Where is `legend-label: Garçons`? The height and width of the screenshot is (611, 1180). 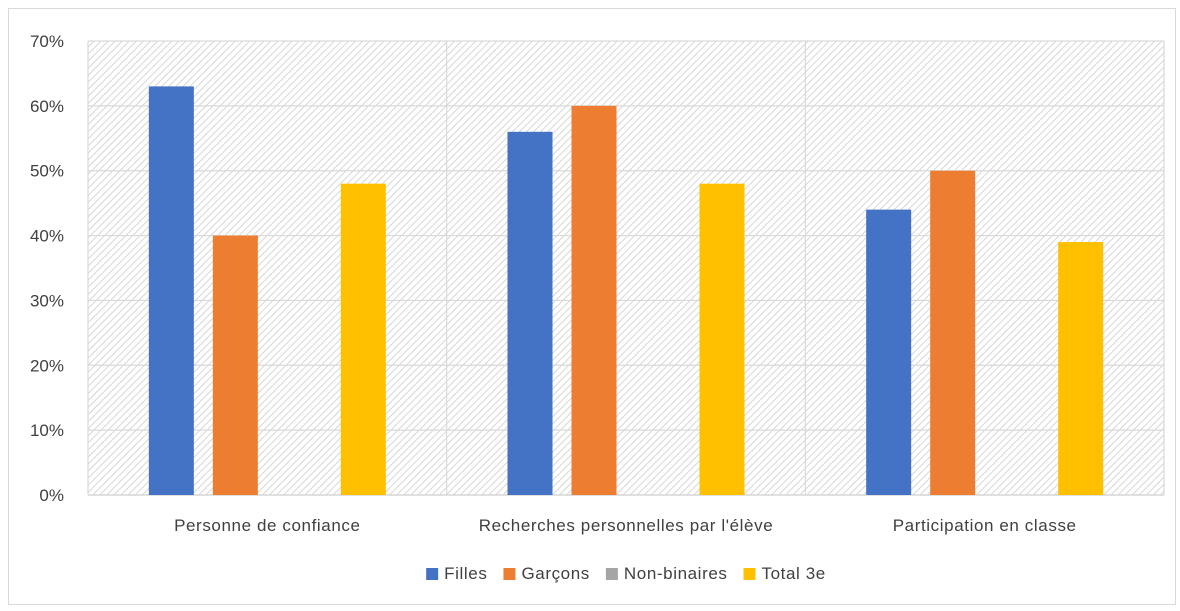
legend-label: Garçons is located at coordinates (555, 573).